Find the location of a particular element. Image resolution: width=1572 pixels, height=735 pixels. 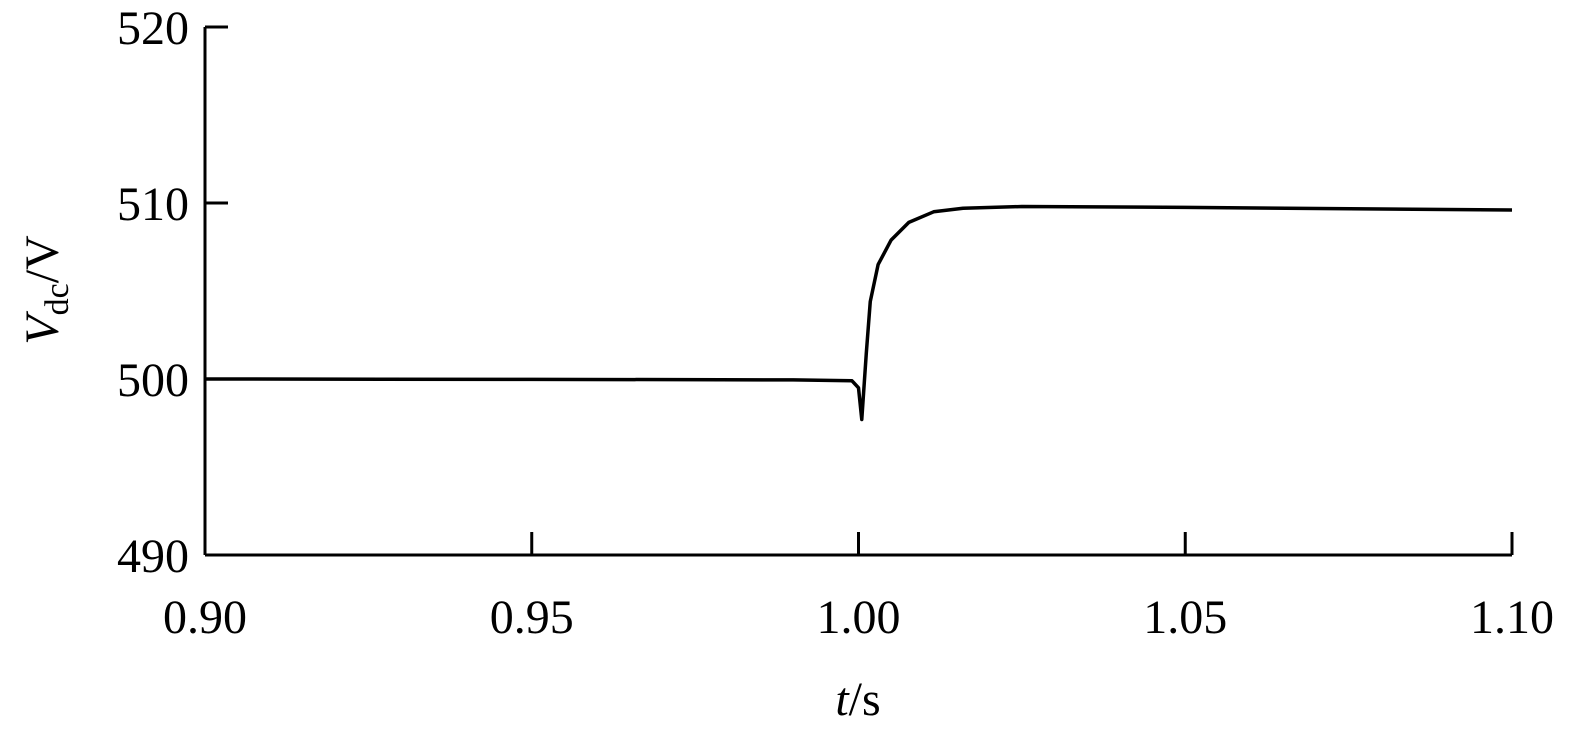

x-title-symbol: t is located at coordinates (842, 699).